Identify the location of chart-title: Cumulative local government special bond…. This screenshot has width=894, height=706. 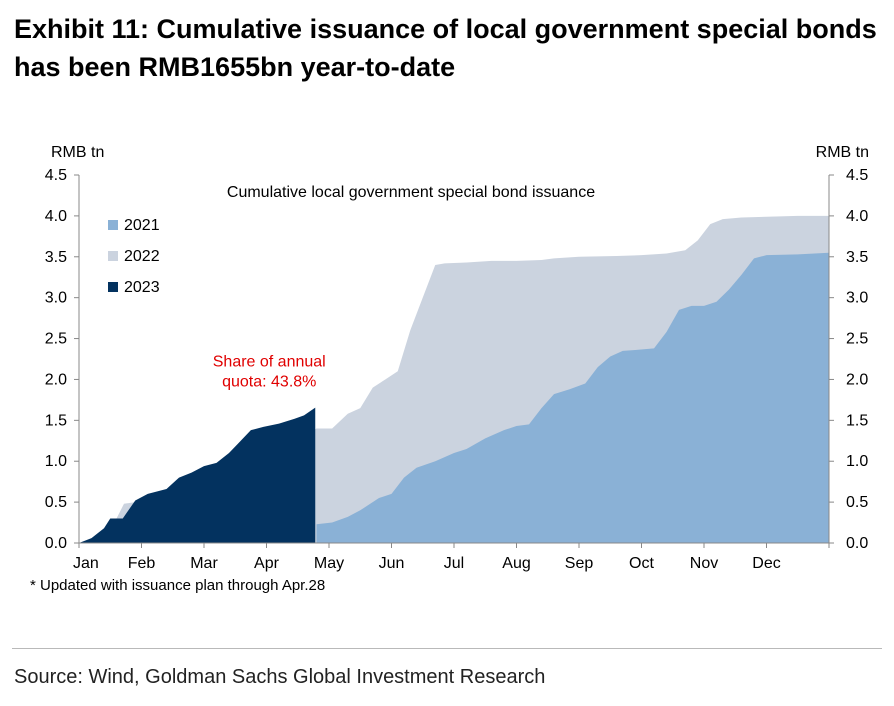
(411, 192).